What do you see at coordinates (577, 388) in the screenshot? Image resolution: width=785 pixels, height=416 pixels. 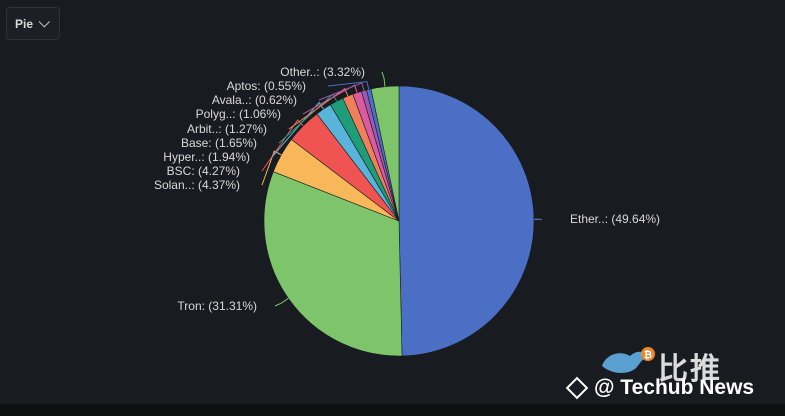 I see `diamond-icon` at bounding box center [577, 388].